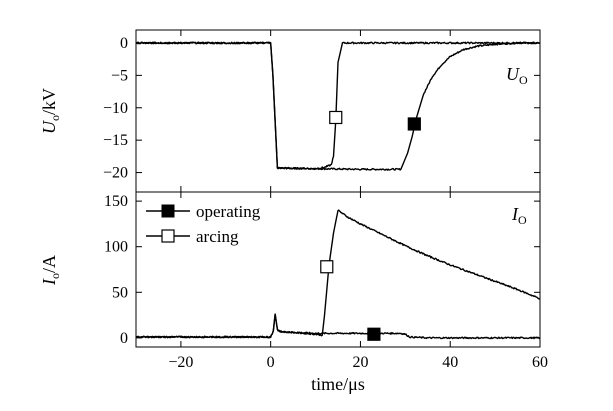 The image size is (613, 411). I want to click on legend-marker-filled-square, so click(168, 211).